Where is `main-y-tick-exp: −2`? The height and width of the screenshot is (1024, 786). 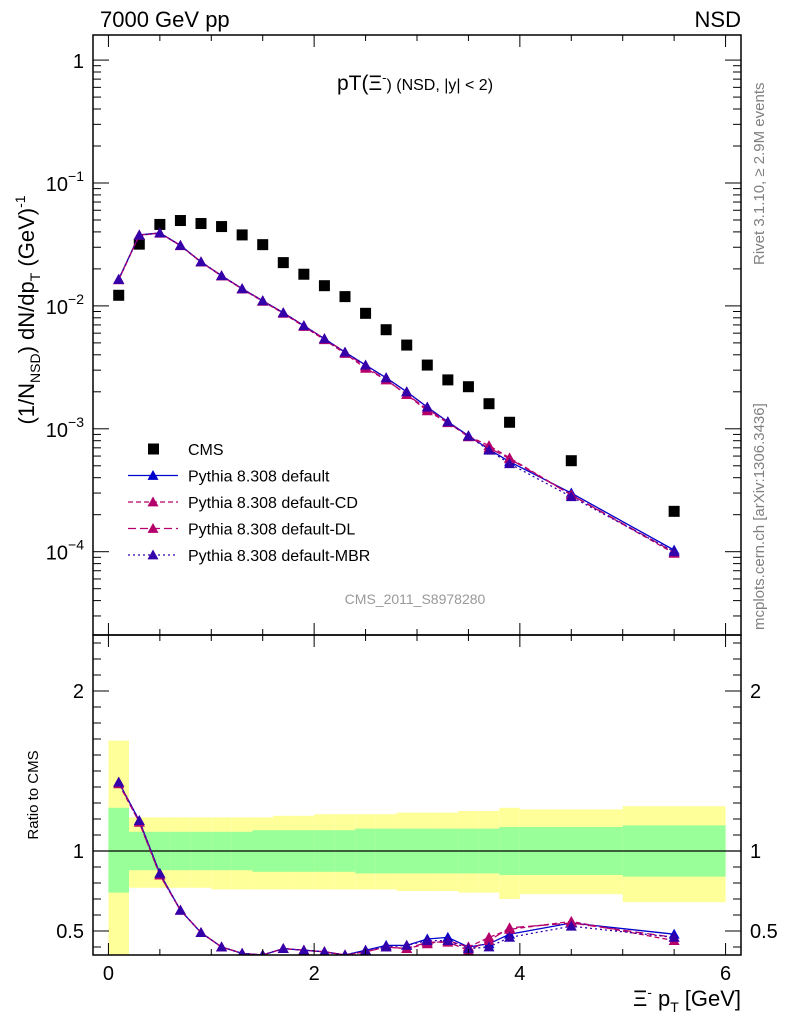
main-y-tick-exp: −2 is located at coordinates (76, 299).